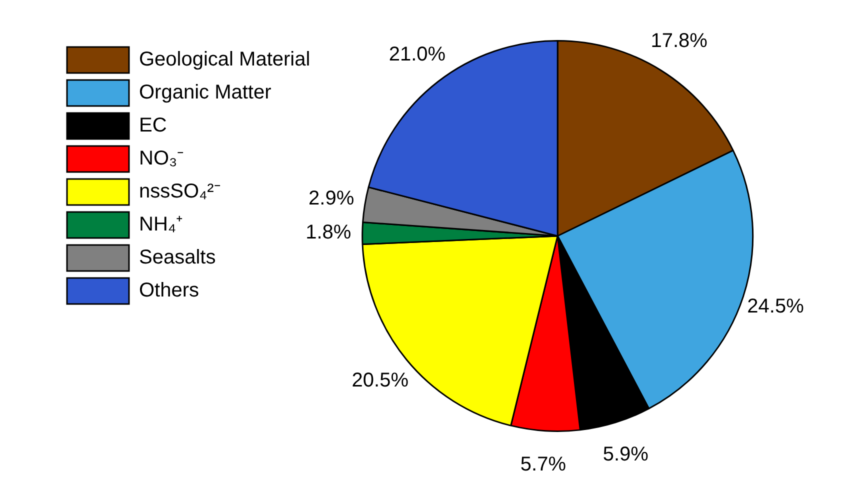 This screenshot has height=484, width=845. Describe the element at coordinates (775, 307) in the screenshot. I see `data-label: 24.5%` at that location.